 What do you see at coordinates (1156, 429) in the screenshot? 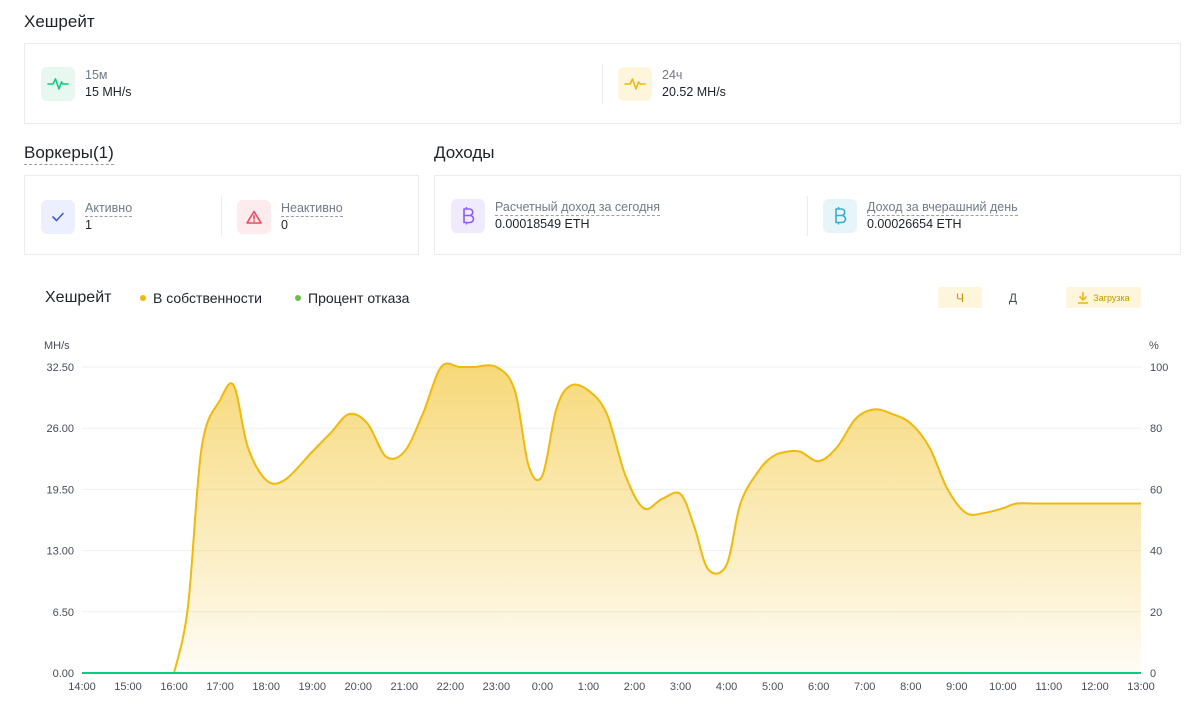
I see `y-tick-right: 80` at bounding box center [1156, 429].